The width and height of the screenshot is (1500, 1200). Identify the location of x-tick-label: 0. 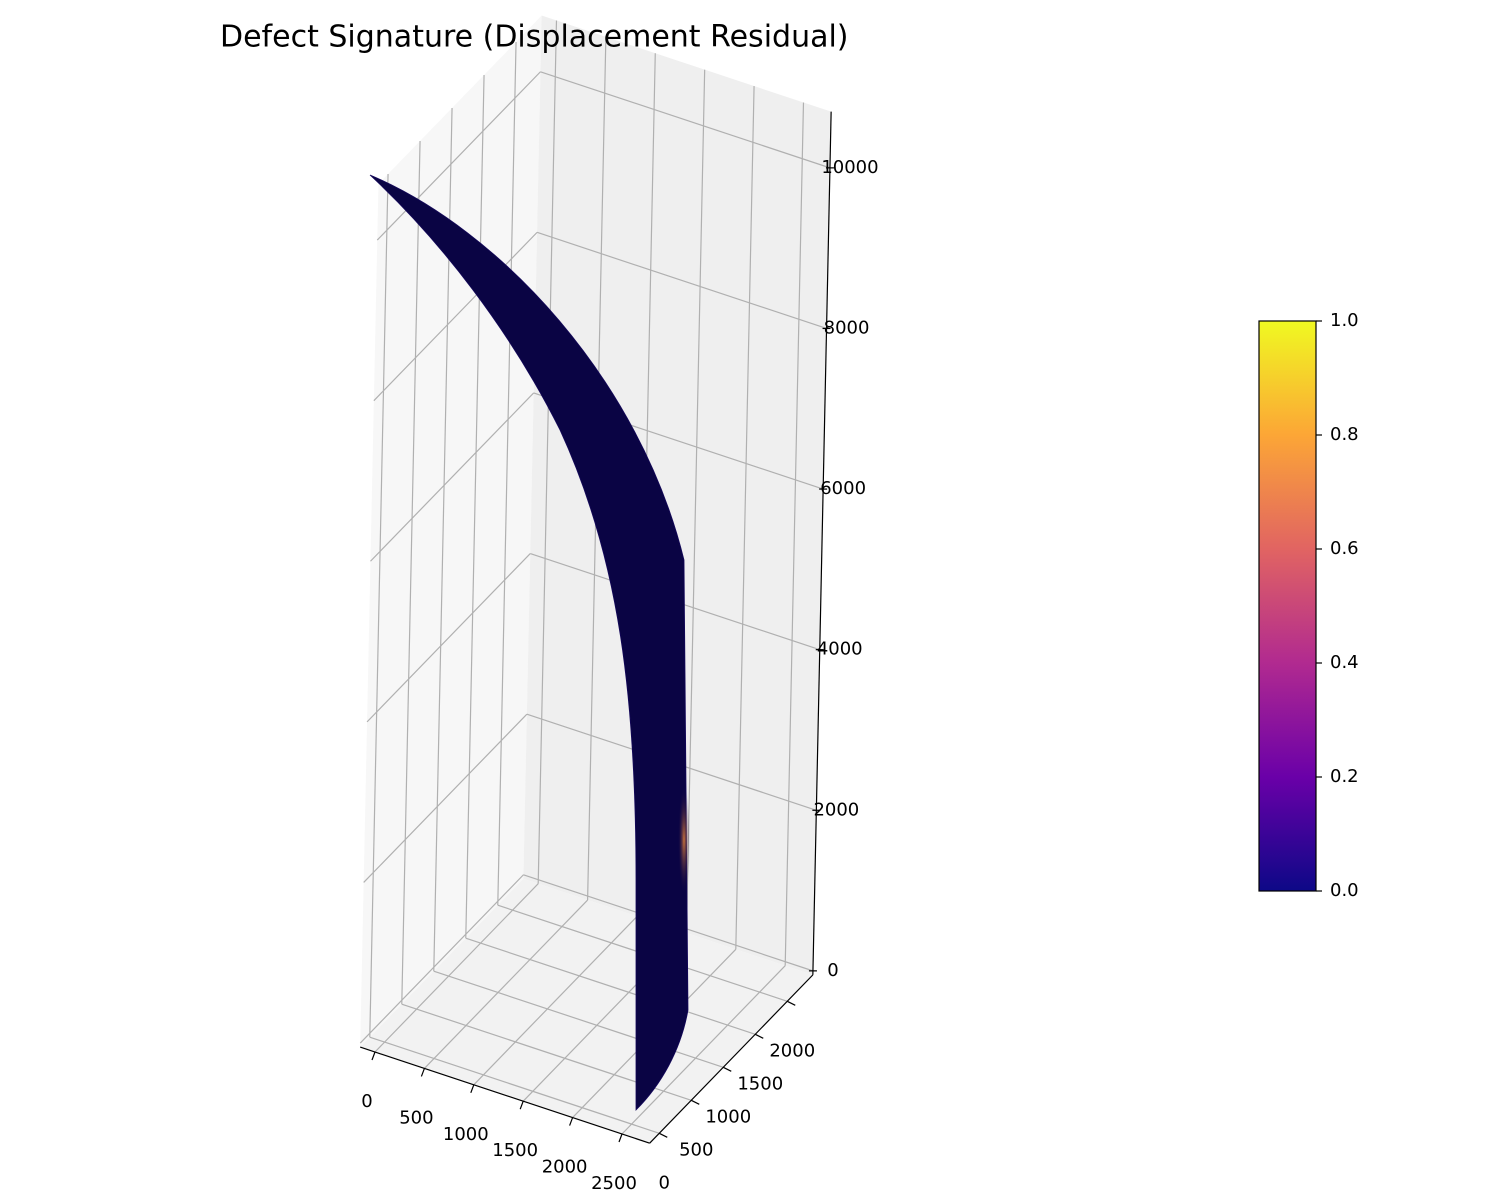
(366, 1101).